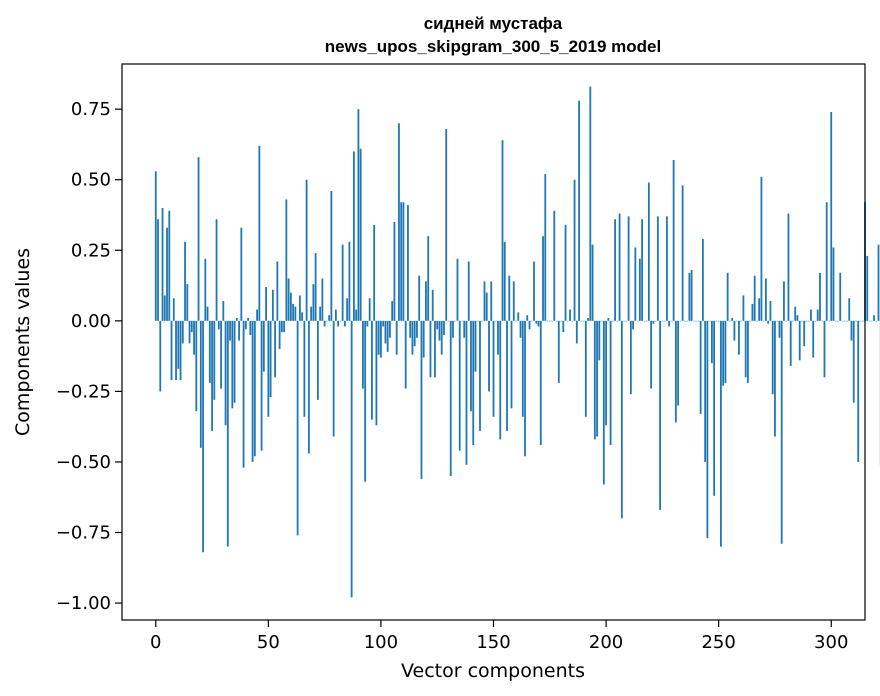 Image resolution: width=880 pixels, height=696 pixels. What do you see at coordinates (493, 642) in the screenshot?
I see `x-tick-label: 150` at bounding box center [493, 642].